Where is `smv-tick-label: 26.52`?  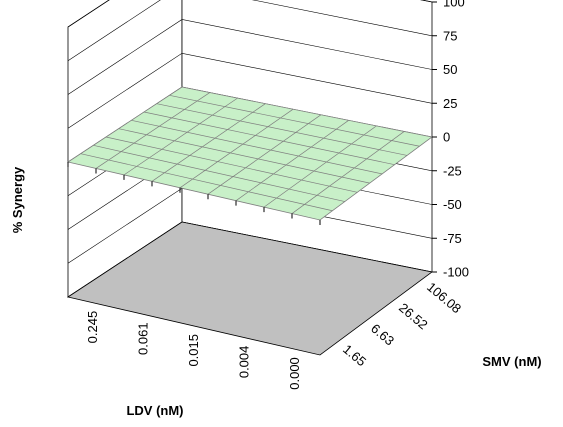
smv-tick-label: 26.52 is located at coordinates (413, 316).